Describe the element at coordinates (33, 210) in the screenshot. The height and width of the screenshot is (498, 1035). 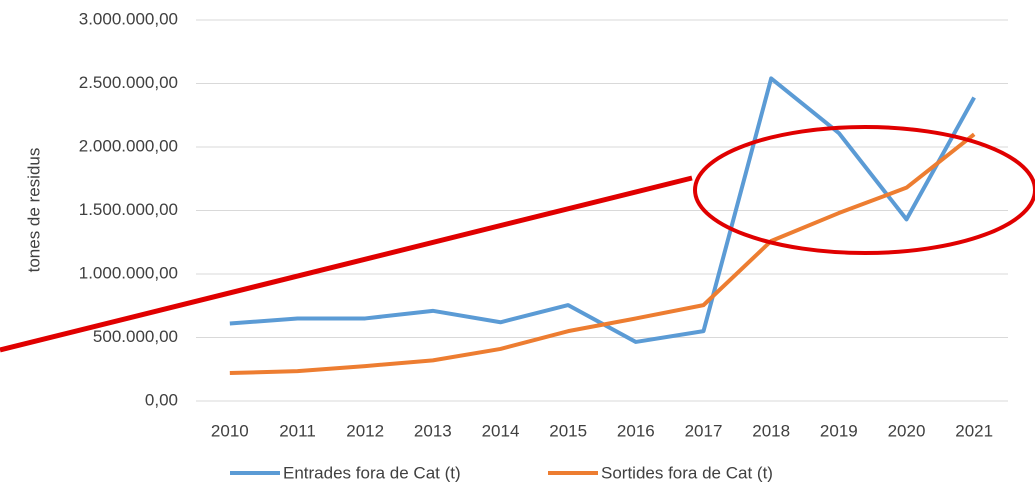
I see `y-axis-label: tones de residus` at that location.